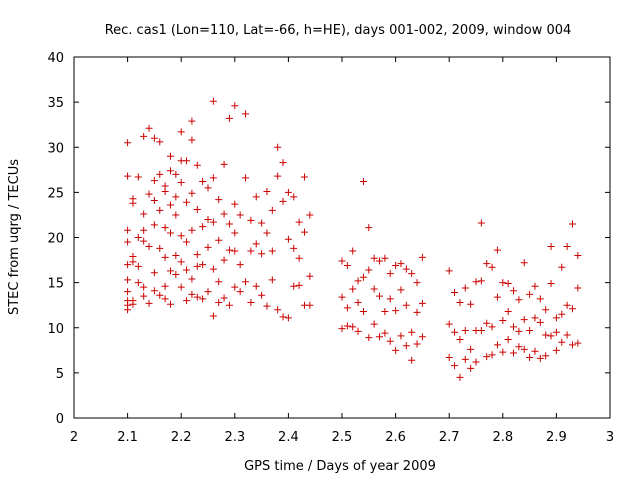  I want to click on x-tick-label: 2.5, so click(342, 437).